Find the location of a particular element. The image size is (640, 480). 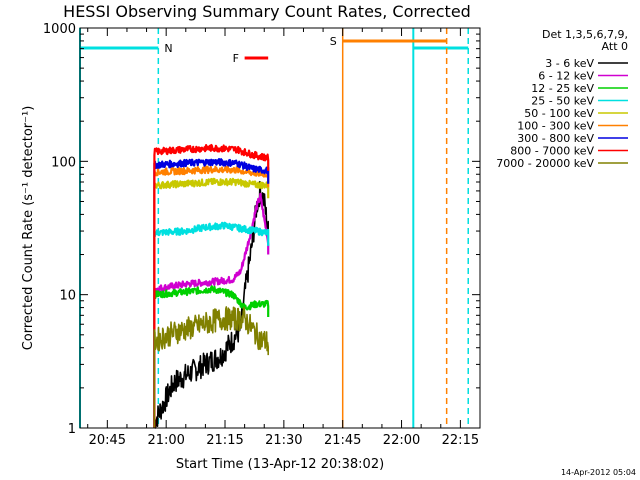

legend-label: 100 - 300 keV is located at coordinates (555, 126).